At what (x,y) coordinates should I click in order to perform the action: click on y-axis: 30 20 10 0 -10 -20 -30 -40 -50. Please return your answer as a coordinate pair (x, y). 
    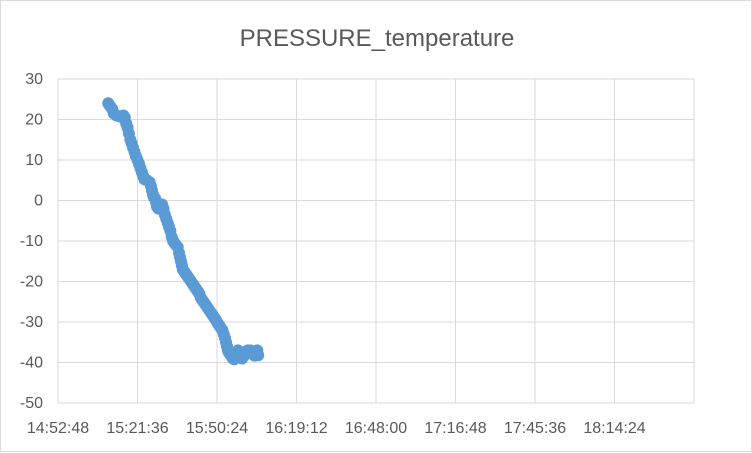
    Looking at the image, I should click on (31, 241).